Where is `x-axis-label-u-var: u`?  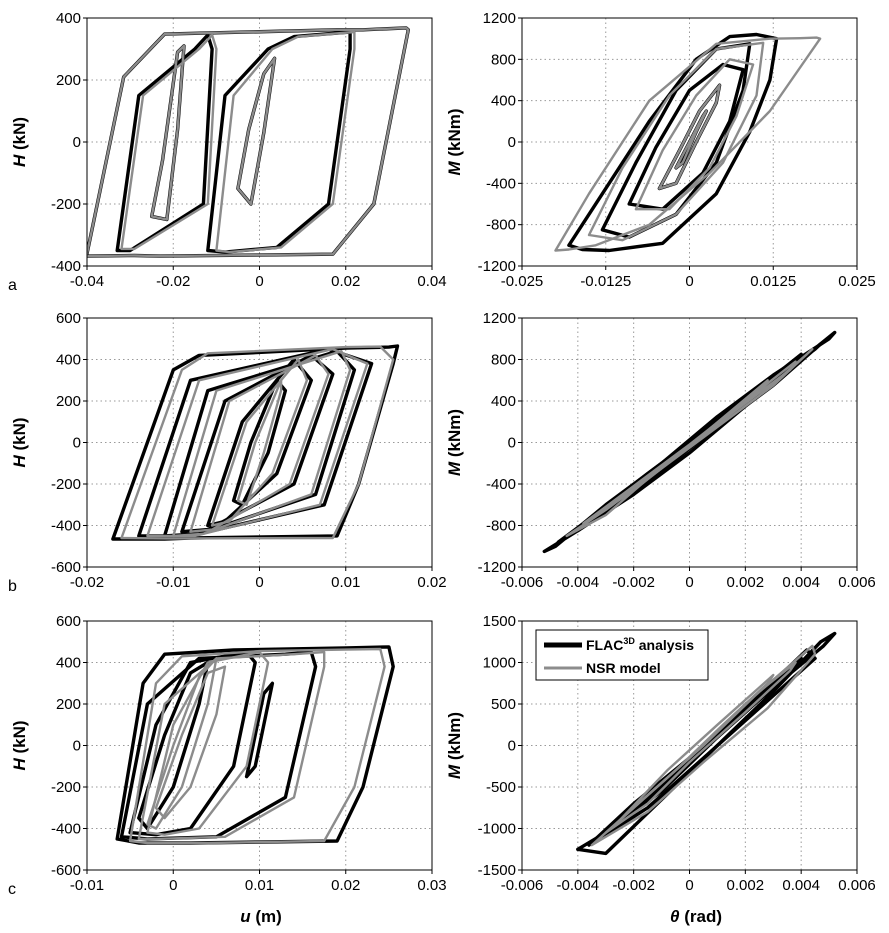
x-axis-label-u-var: u is located at coordinates (245, 916).